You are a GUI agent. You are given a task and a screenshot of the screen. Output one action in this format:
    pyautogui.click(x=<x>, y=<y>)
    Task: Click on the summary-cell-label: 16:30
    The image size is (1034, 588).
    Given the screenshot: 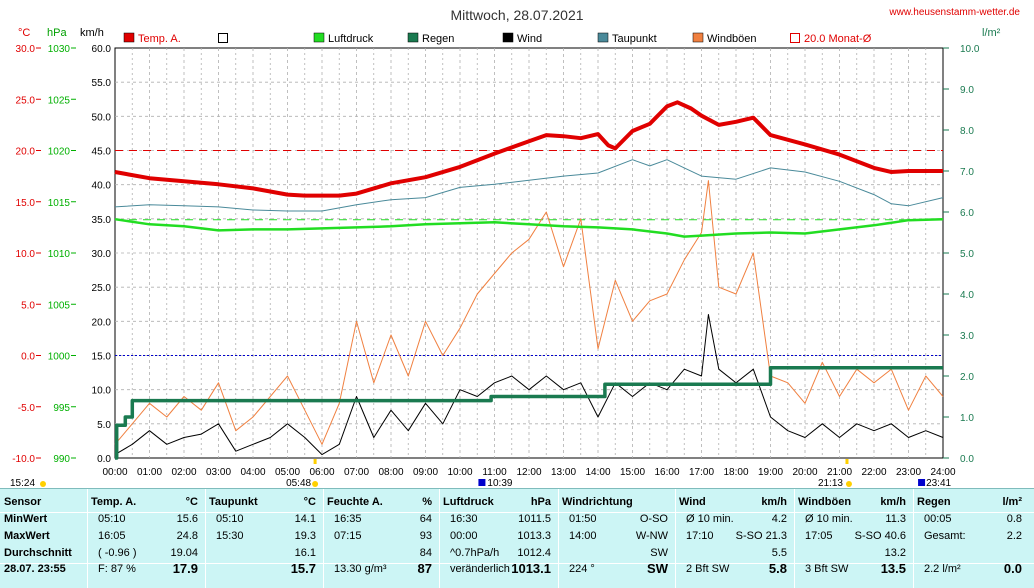 What is the action you would take?
    pyautogui.click(x=464, y=519)
    